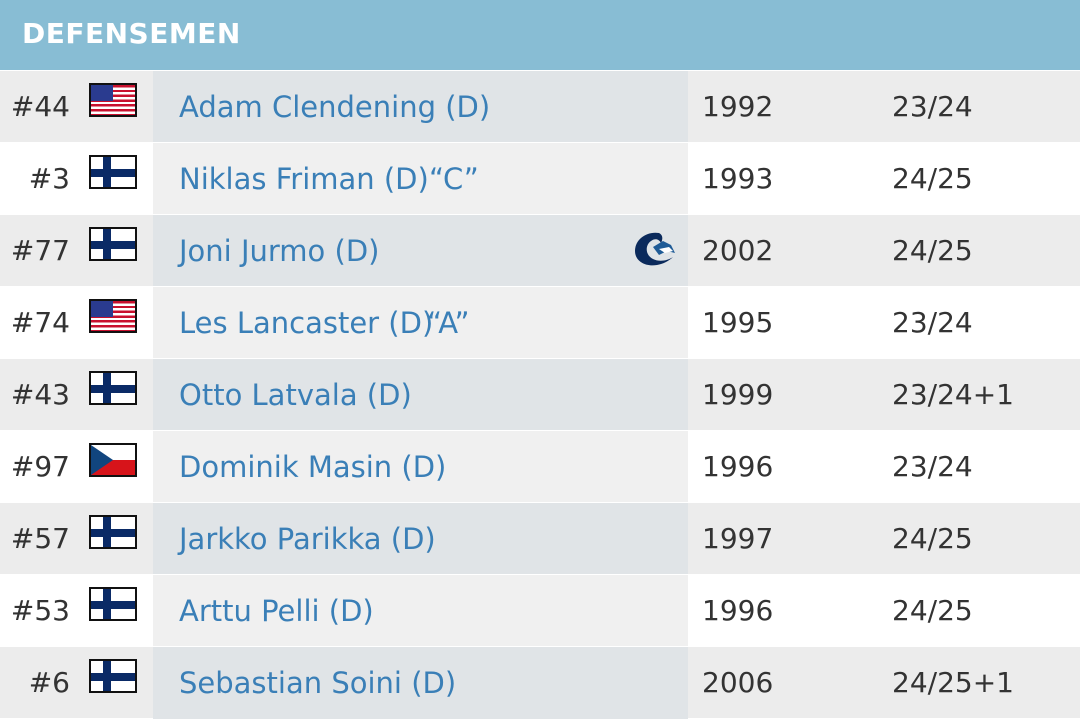 The image size is (1080, 719). What do you see at coordinates (40, 466) in the screenshot?
I see `player-number: #97` at bounding box center [40, 466].